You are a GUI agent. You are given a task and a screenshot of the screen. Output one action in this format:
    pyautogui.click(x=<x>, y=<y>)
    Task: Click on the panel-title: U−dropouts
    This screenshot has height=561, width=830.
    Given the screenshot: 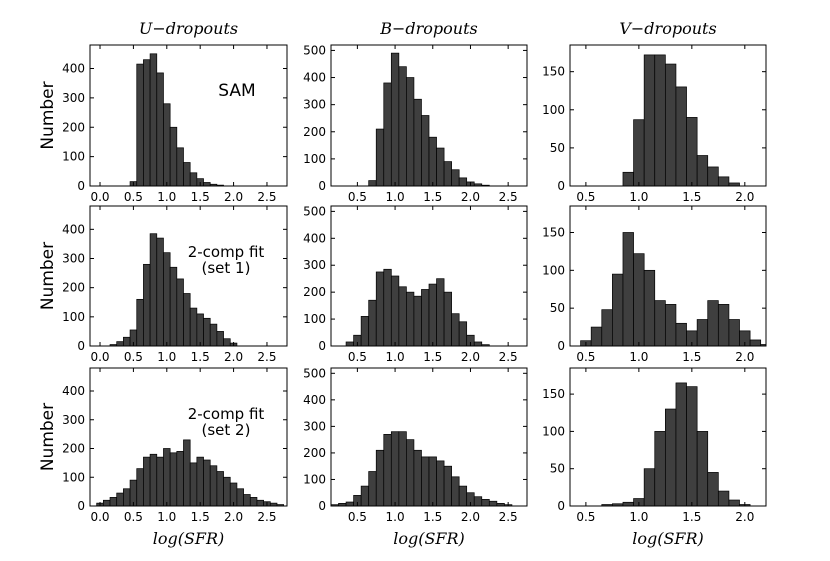 What is the action you would take?
    pyautogui.click(x=188, y=28)
    